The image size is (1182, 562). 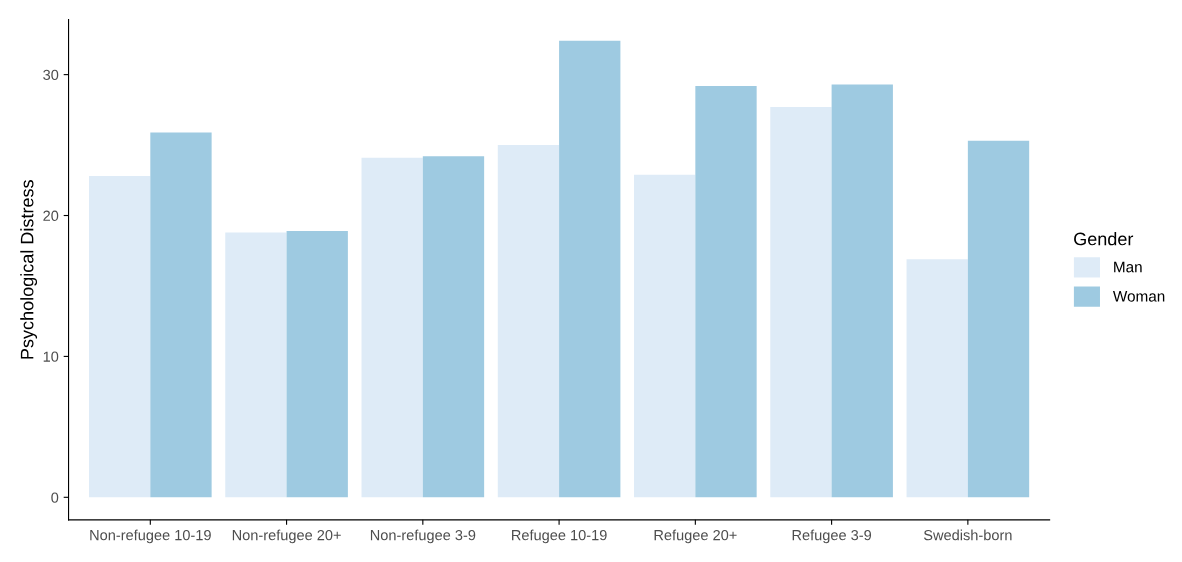 What do you see at coordinates (1138, 296) in the screenshot?
I see `legend-label: Woman` at bounding box center [1138, 296].